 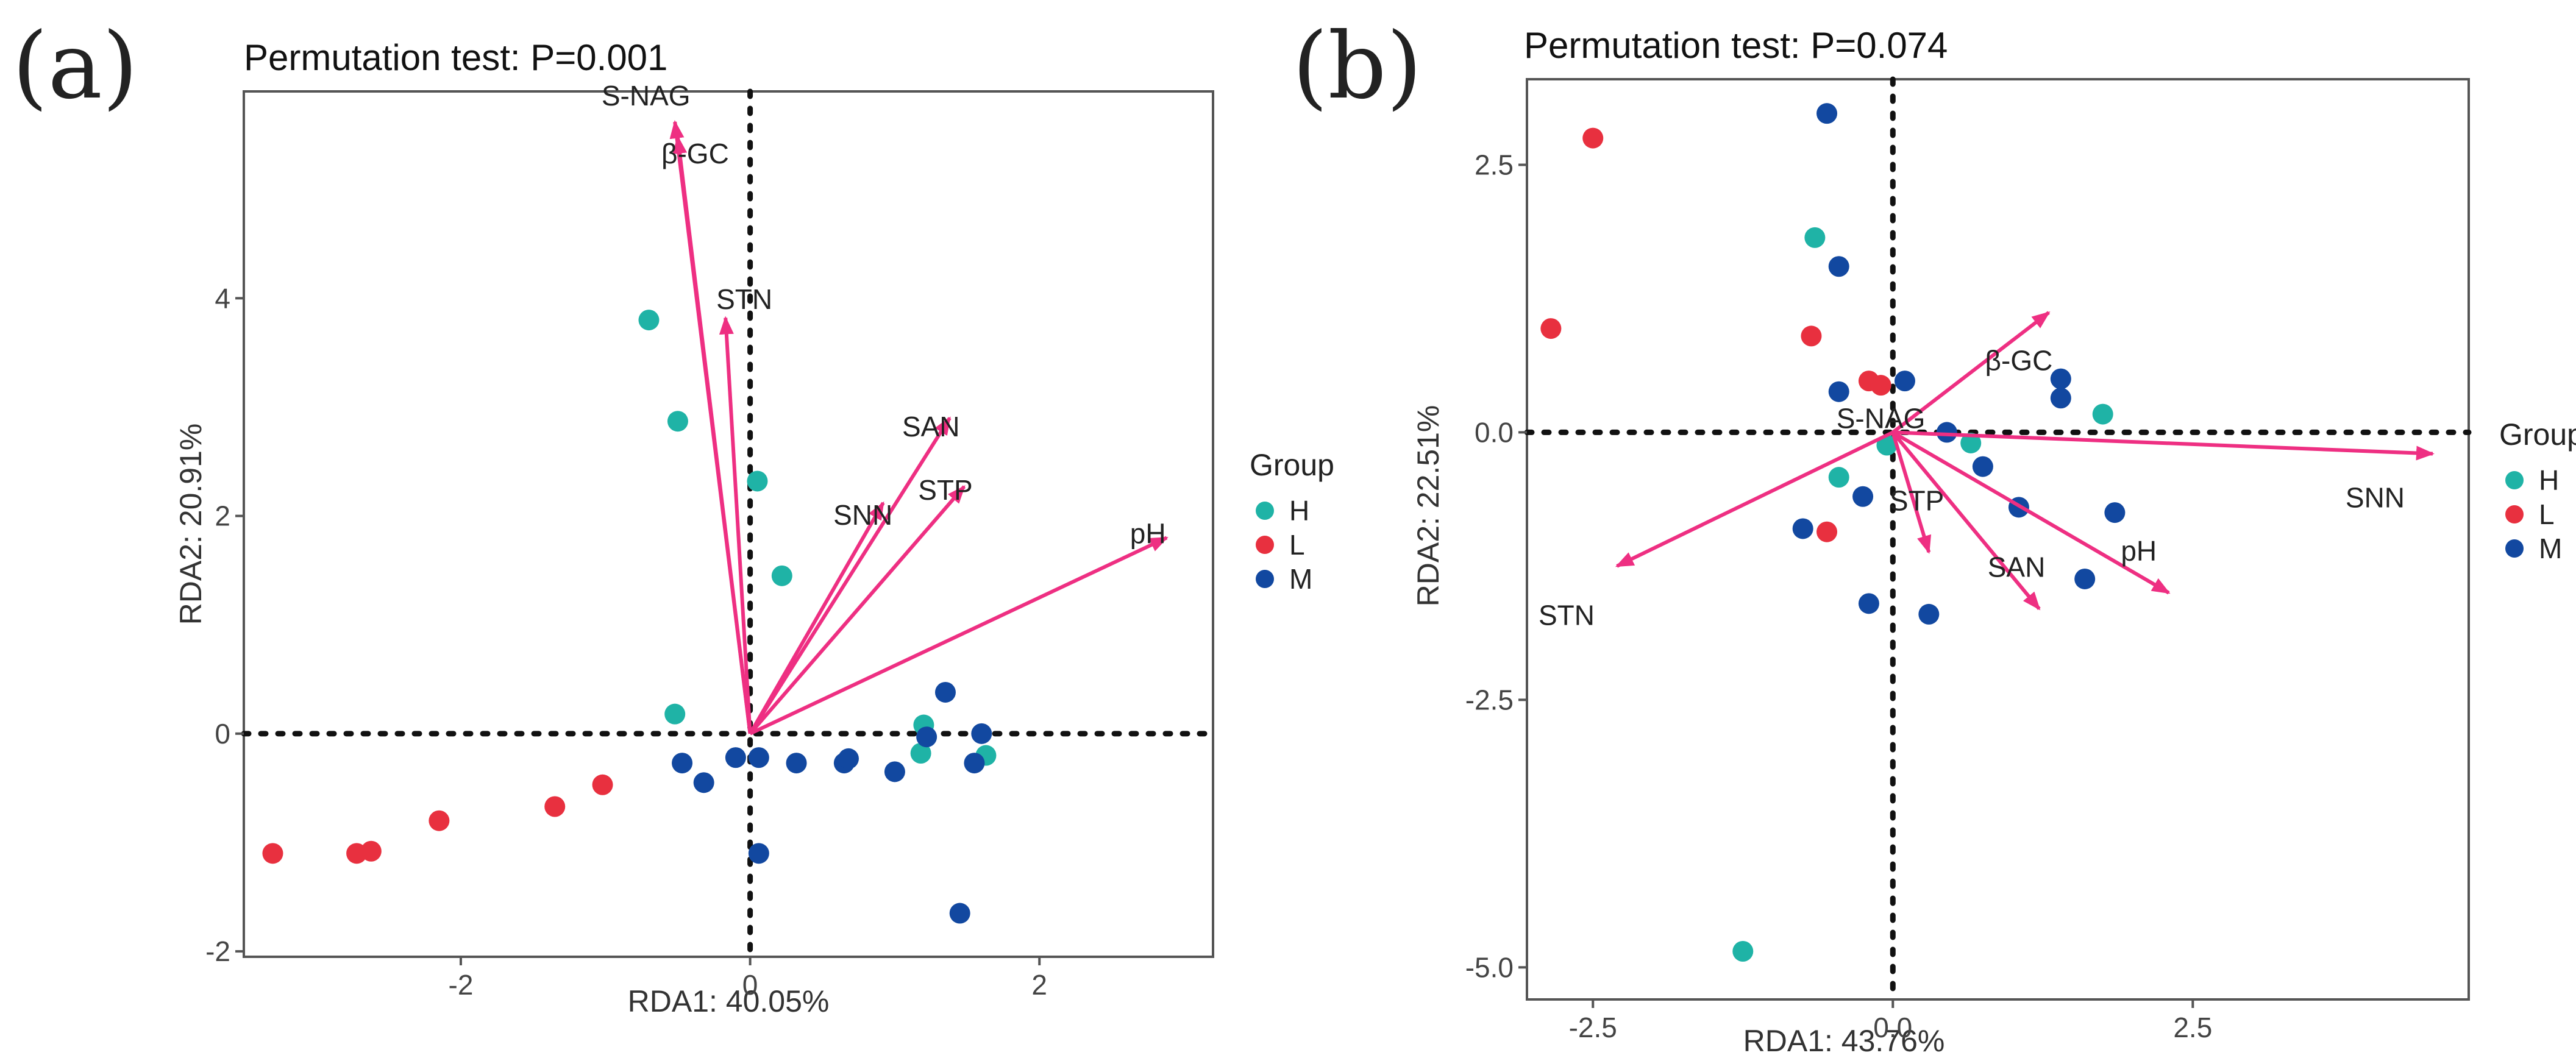 What do you see at coordinates (729, 1001) in the screenshot?
I see `panel-a-xlabel: RDA1: 40.05%` at bounding box center [729, 1001].